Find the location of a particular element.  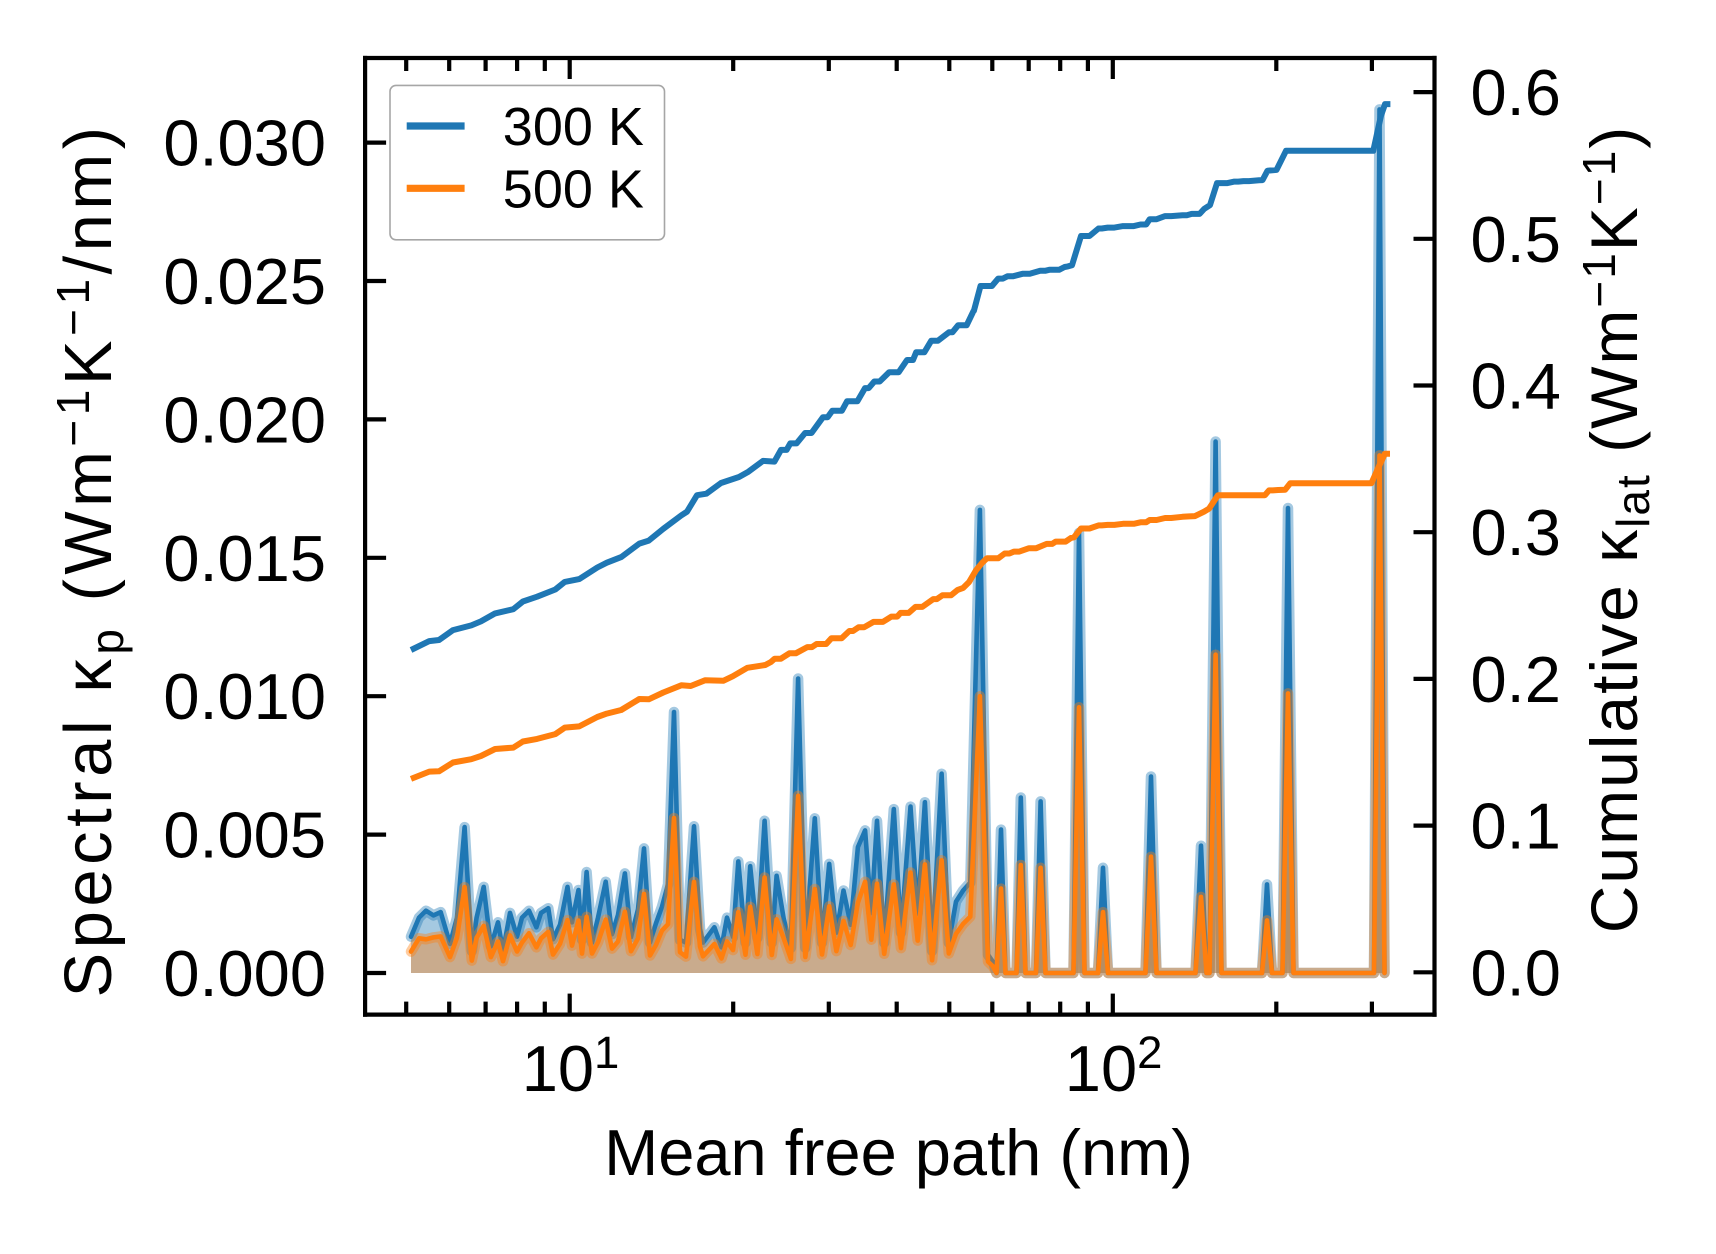

svg-text: 0.030 is located at coordinates (244, 143).